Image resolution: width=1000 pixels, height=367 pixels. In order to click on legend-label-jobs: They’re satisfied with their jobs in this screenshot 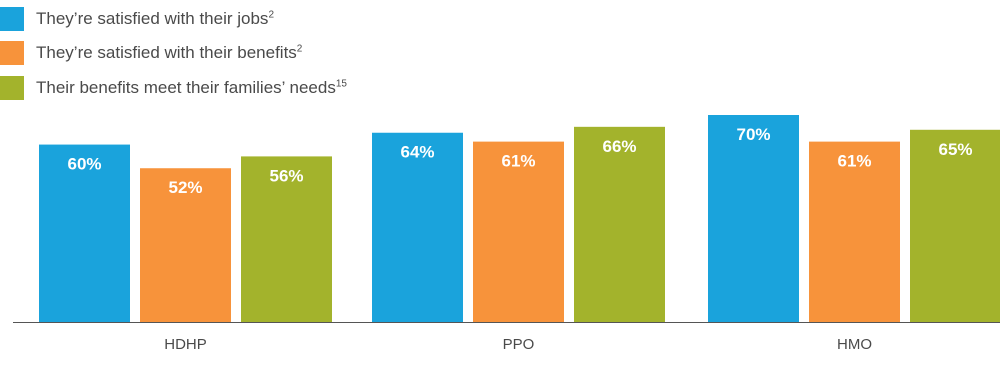, I will do `click(152, 18)`.